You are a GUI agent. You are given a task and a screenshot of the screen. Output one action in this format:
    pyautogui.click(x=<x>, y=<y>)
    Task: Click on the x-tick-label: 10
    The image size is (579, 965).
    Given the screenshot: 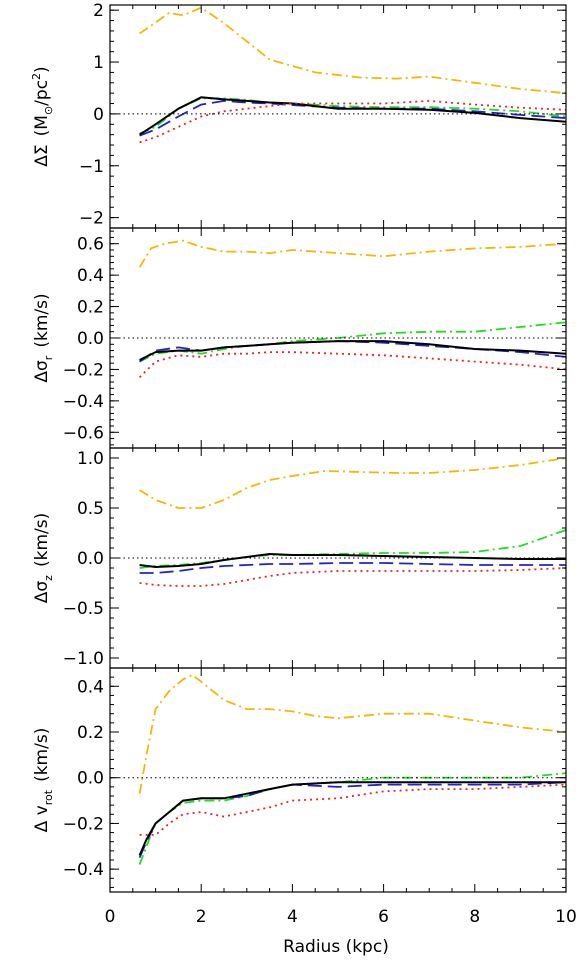 What is the action you would take?
    pyautogui.click(x=566, y=917)
    